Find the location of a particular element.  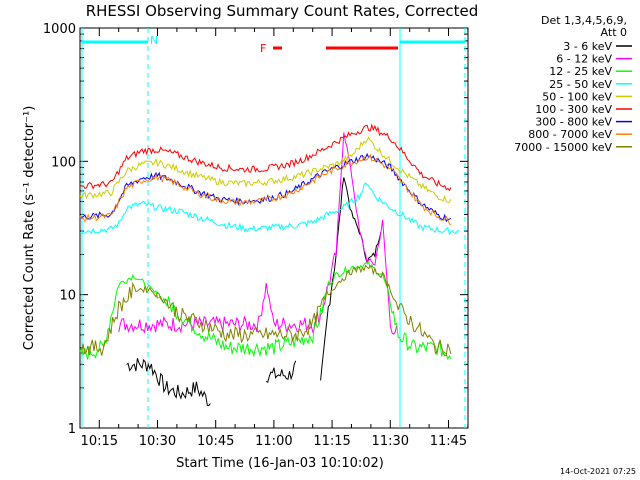

legend-label: 6 - 12 keV is located at coordinates (584, 59).